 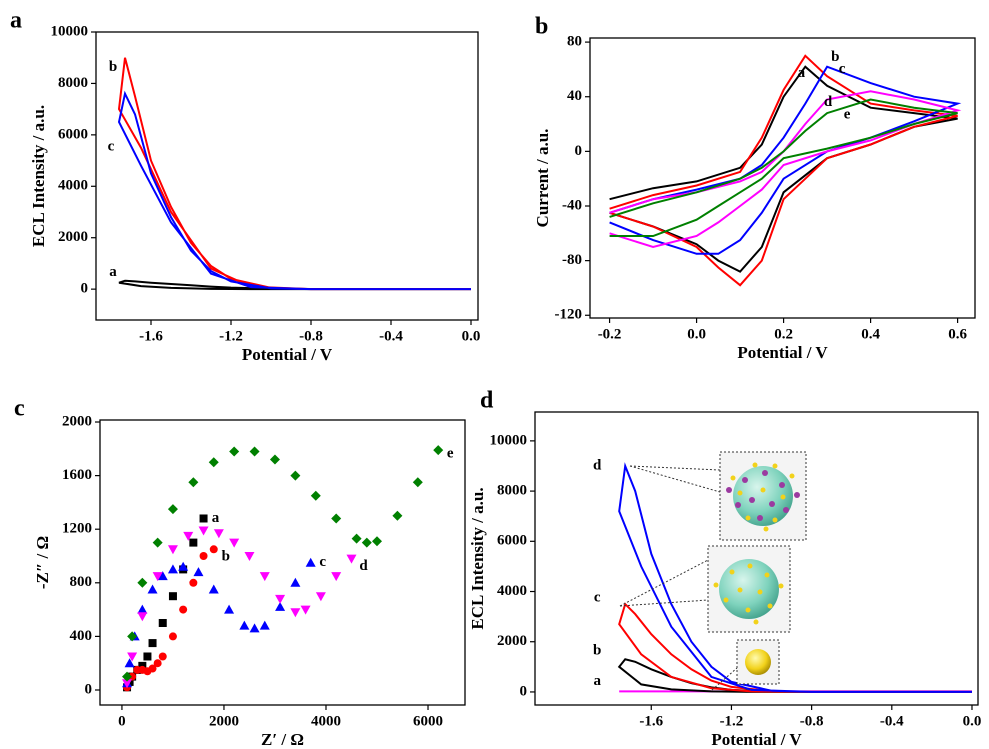 I want to click on y-tick-label: 40, so click(x=574, y=96).